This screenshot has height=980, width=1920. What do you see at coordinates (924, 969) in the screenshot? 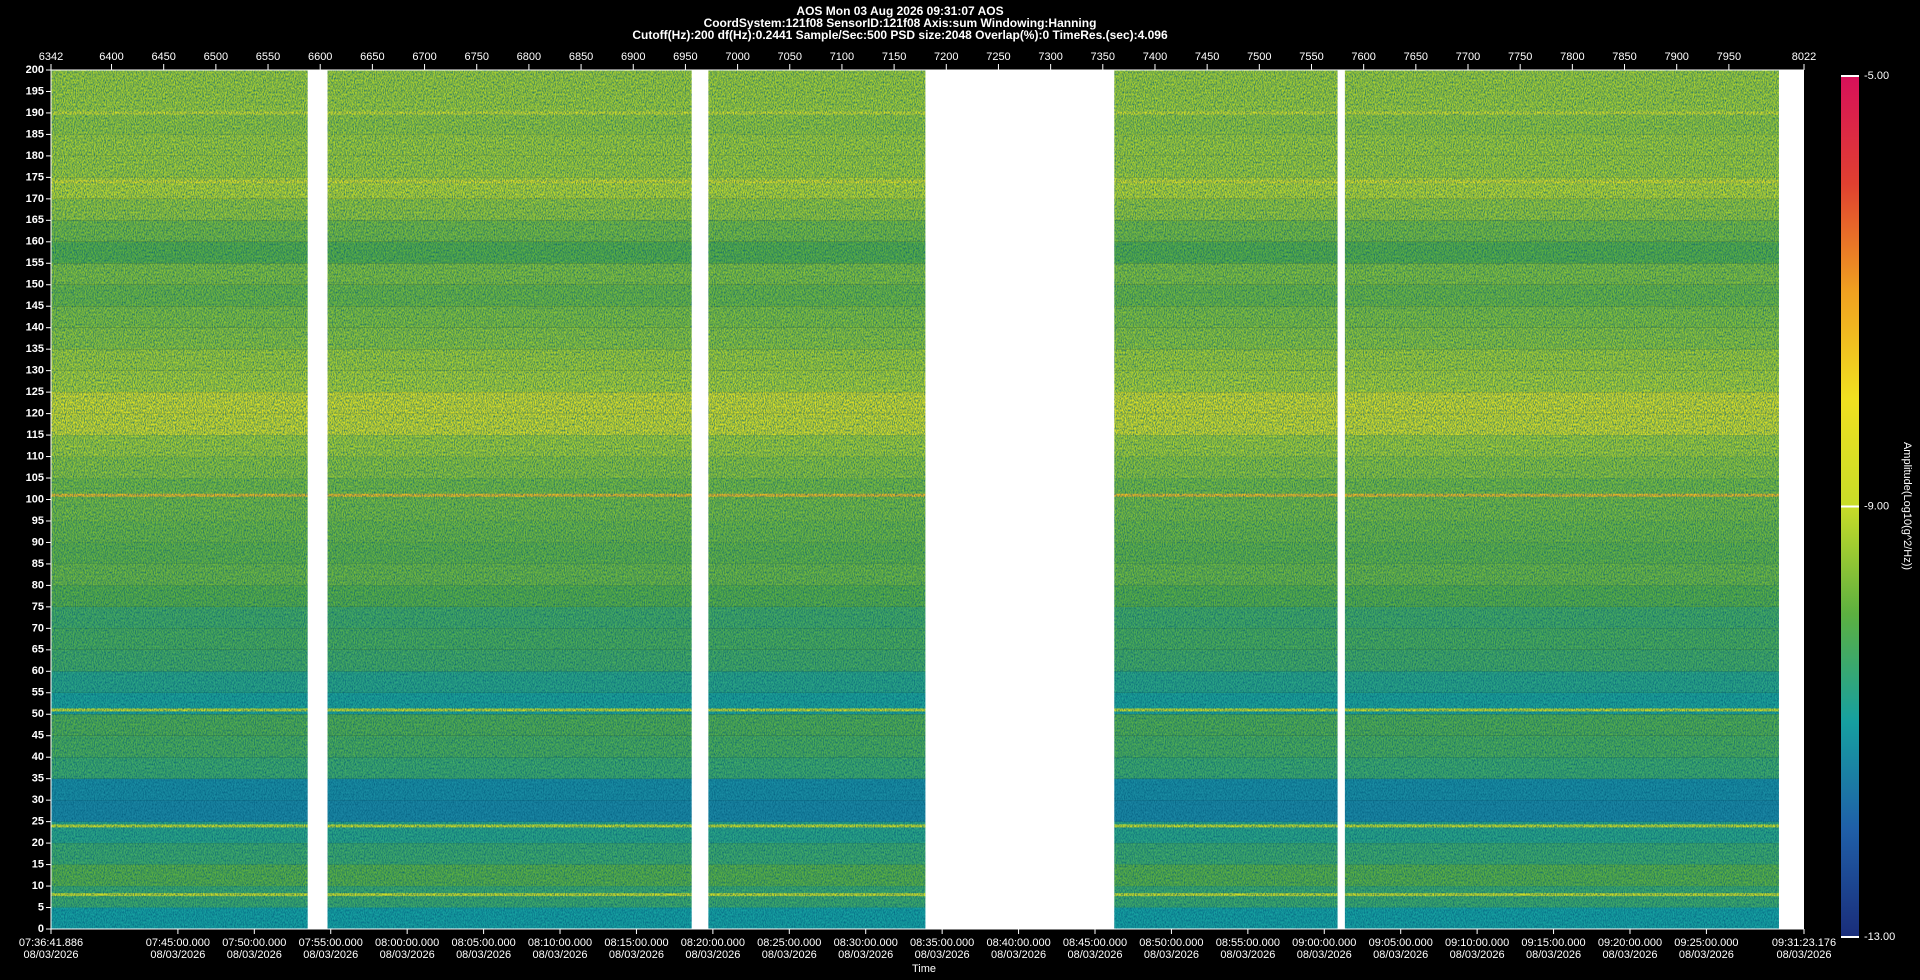
I see `x-axis-label: Time` at bounding box center [924, 969].